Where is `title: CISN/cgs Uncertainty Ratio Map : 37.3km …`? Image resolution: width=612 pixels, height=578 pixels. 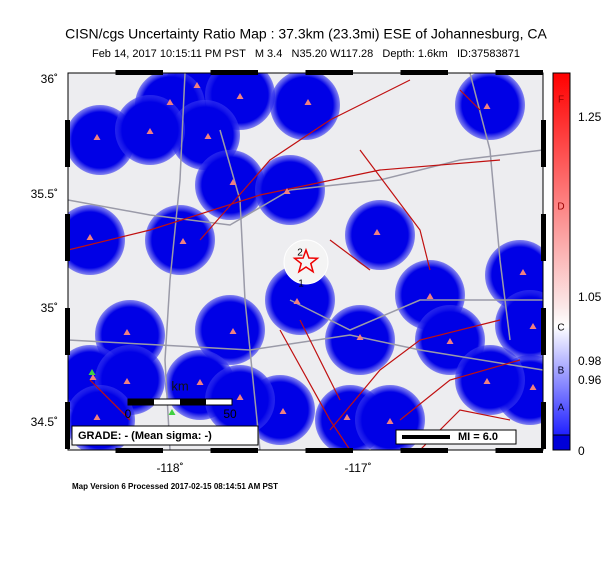 title: CISN/cgs Uncertainty Ratio Map : 37.3km … is located at coordinates (306, 34).